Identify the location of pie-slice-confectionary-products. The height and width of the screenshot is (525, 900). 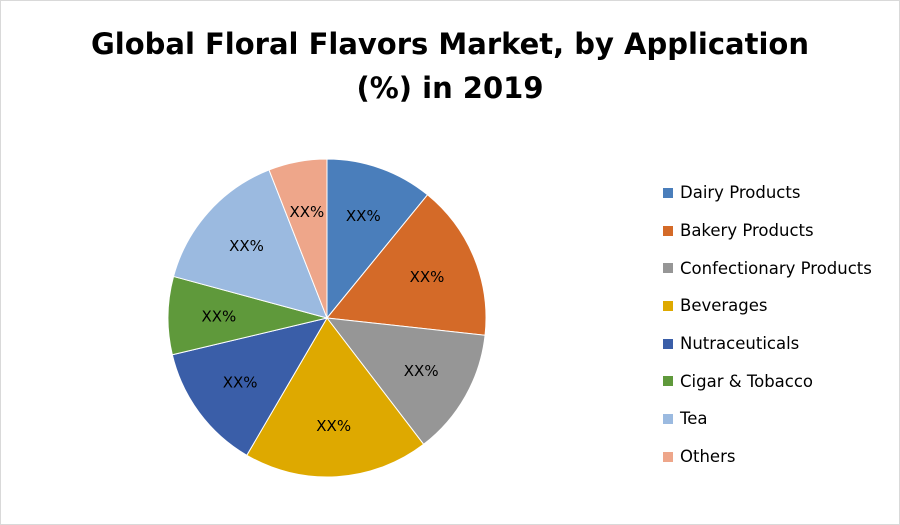
(405, 381).